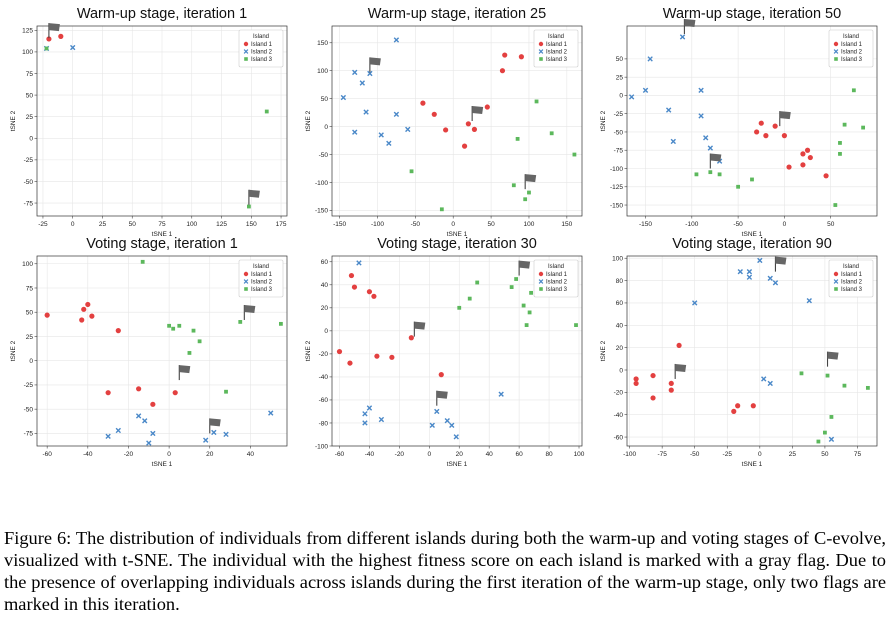 The height and width of the screenshot is (630, 890). What do you see at coordinates (251, 454) in the screenshot?
I see `x-tick-label: 40` at bounding box center [251, 454].